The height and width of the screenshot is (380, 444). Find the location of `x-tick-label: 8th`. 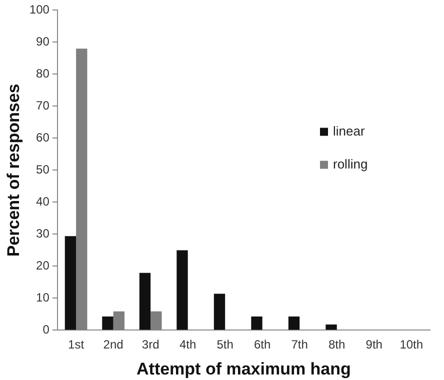

x-tick-label: 8th is located at coordinates (337, 345).